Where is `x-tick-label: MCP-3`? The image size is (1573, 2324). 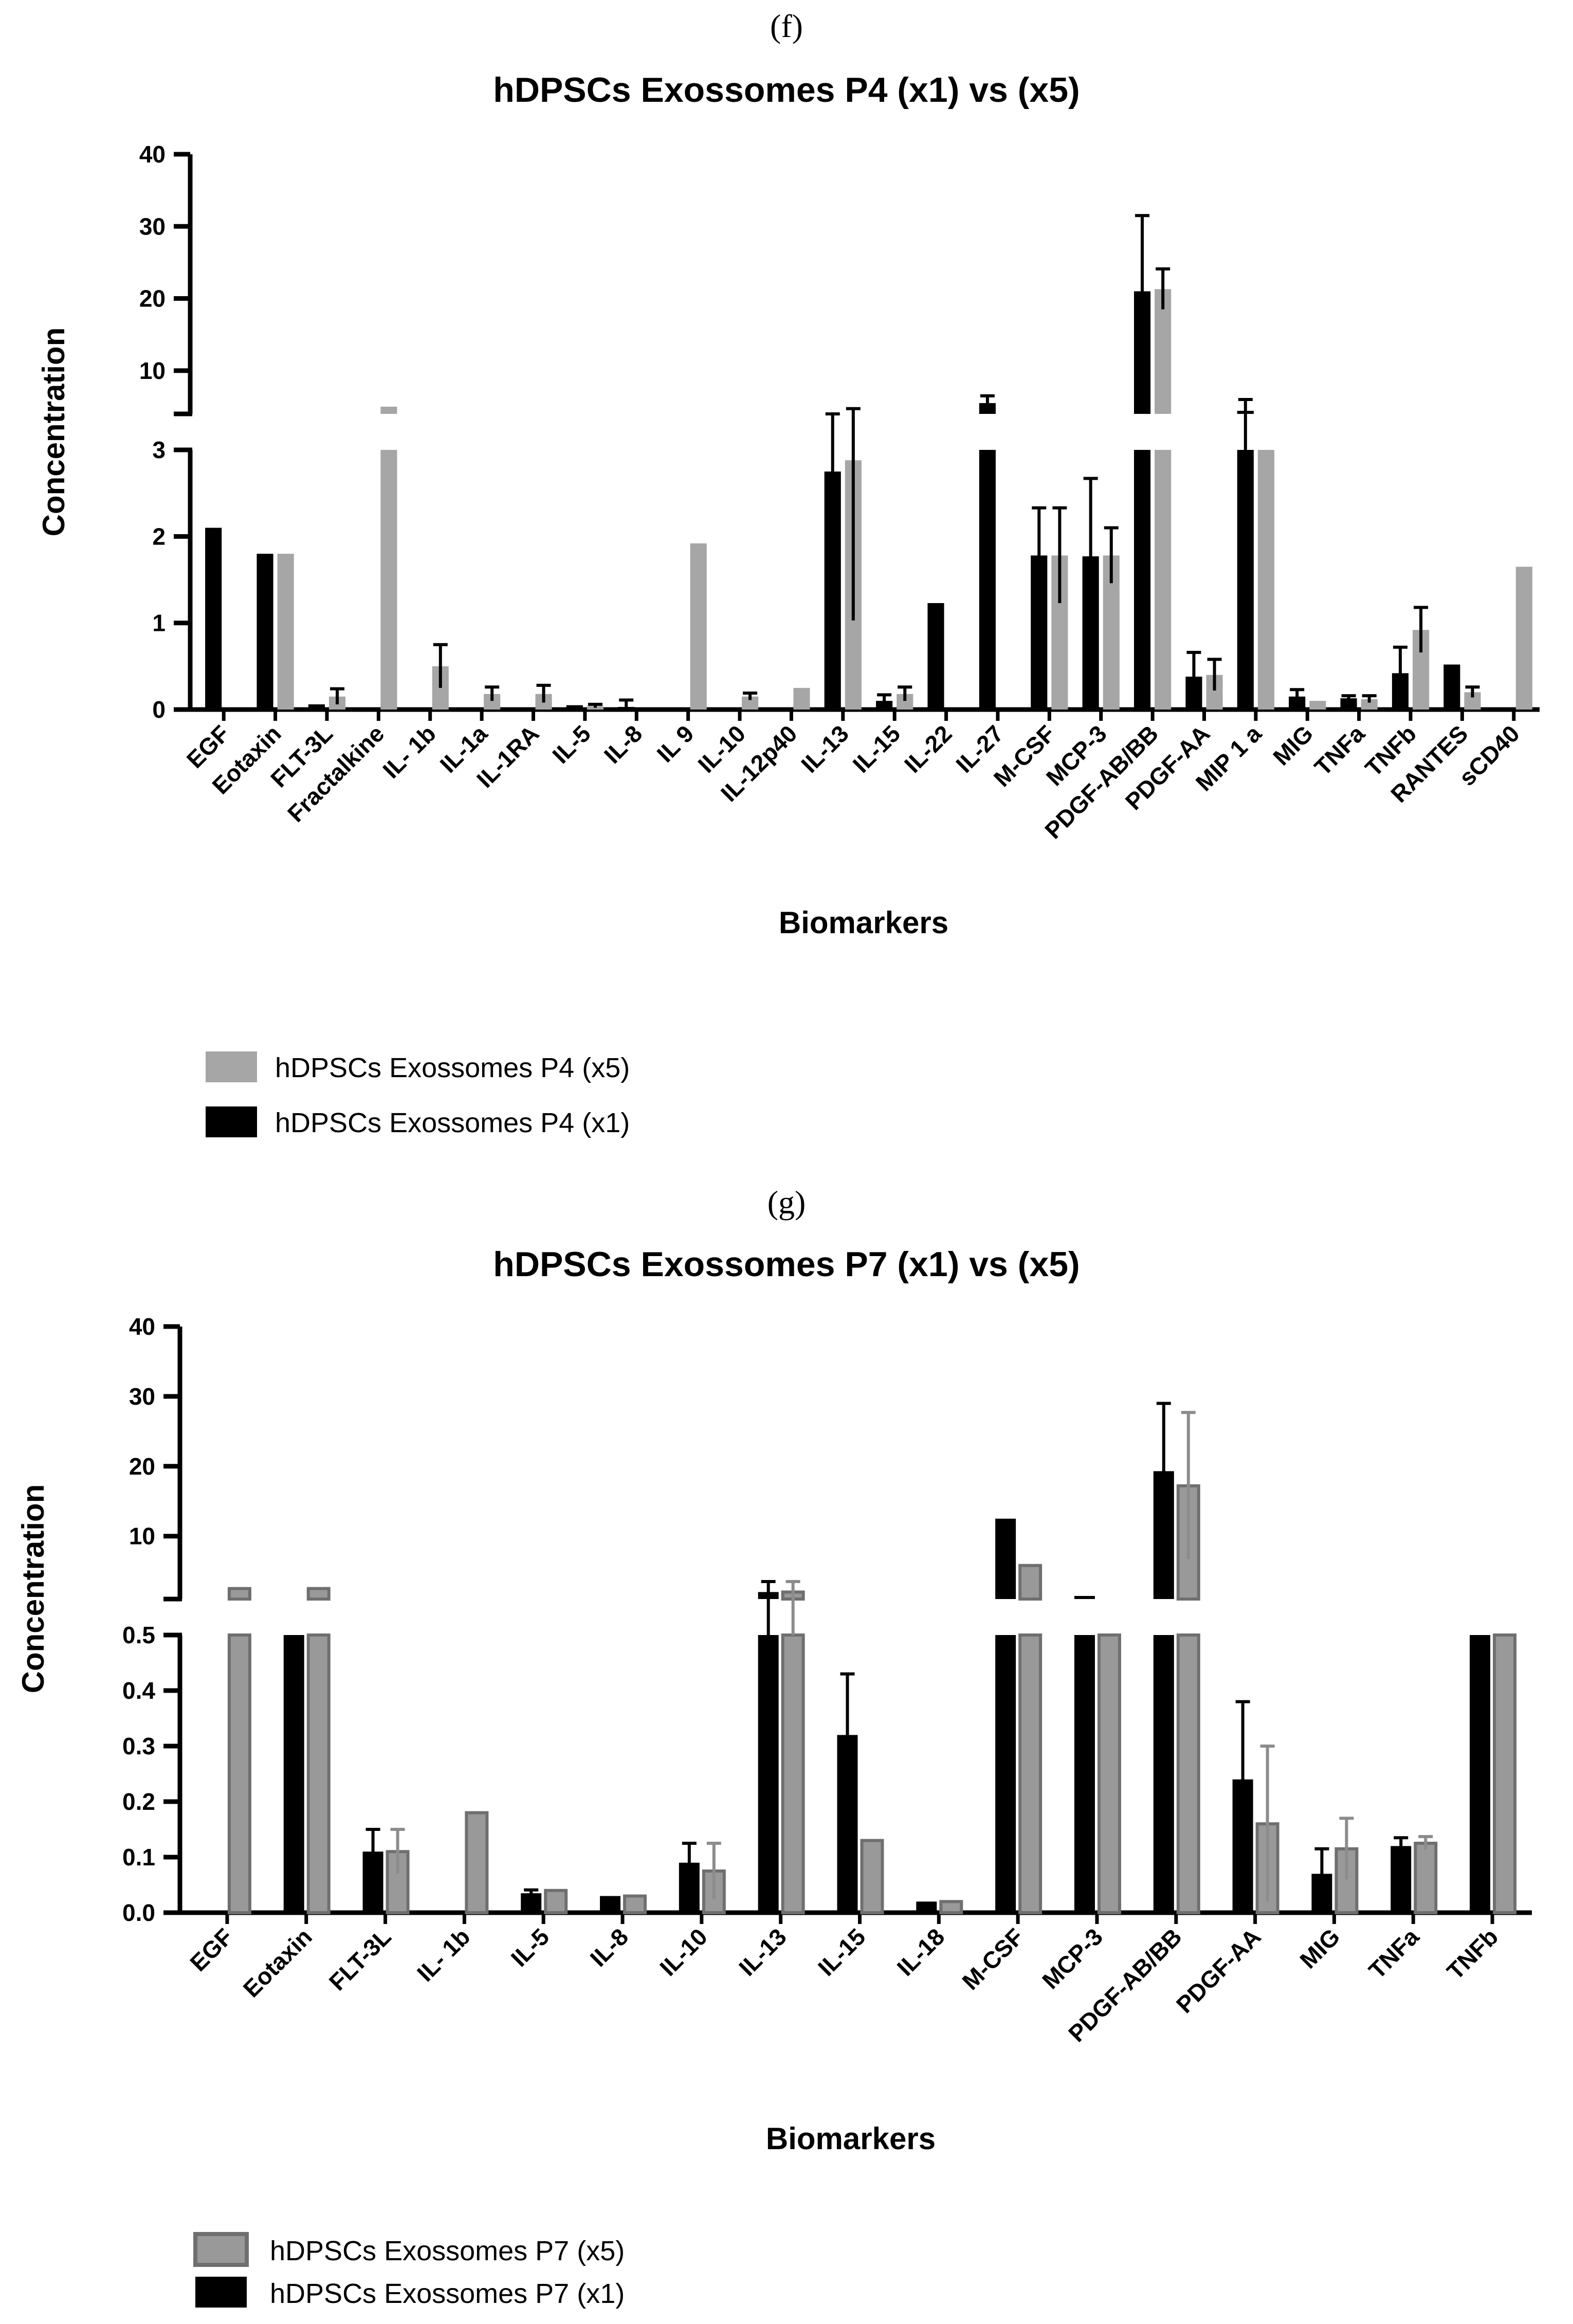 x-tick-label: MCP-3 is located at coordinates (1072, 1958).